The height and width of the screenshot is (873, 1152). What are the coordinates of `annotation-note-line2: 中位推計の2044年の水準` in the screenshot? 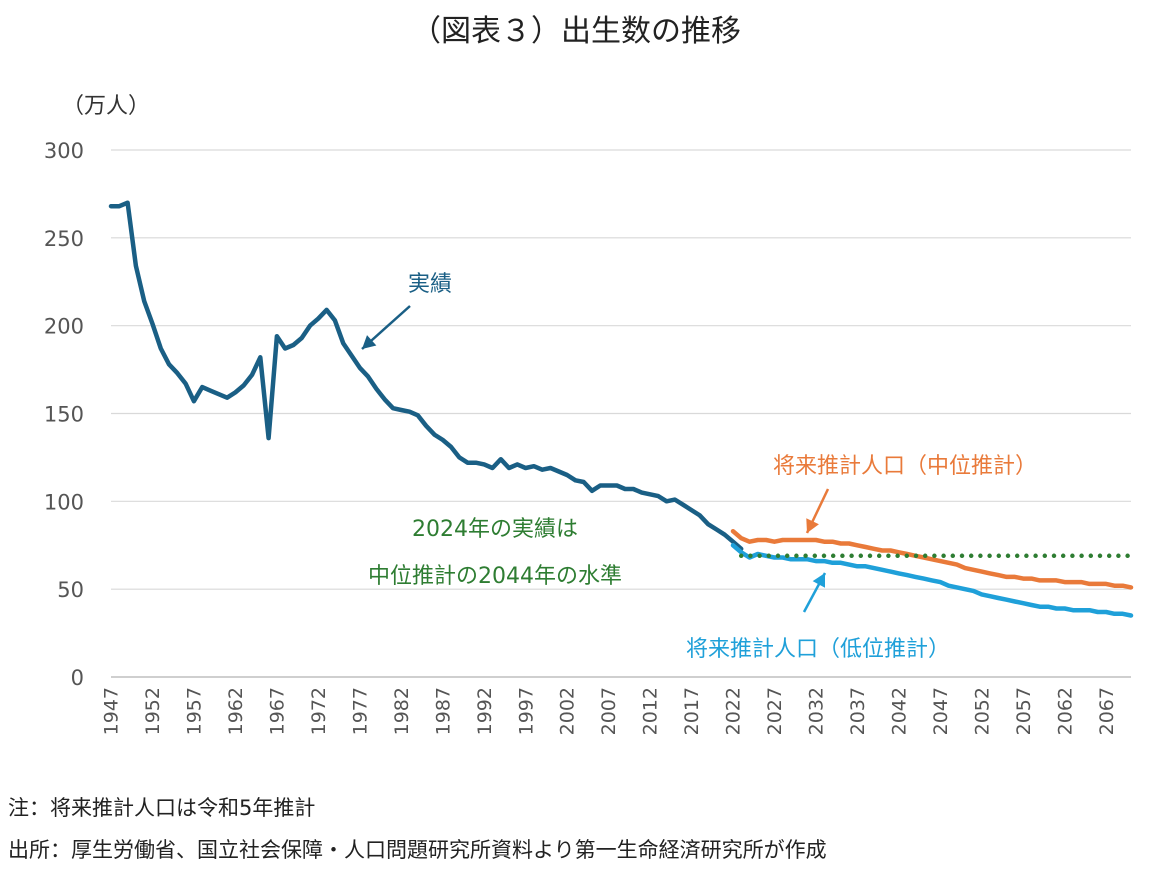 It's located at (495, 576).